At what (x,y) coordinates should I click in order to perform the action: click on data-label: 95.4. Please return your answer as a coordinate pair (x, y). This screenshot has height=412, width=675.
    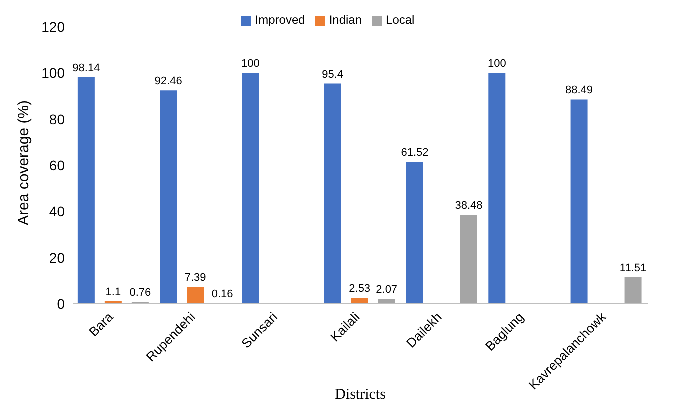
    Looking at the image, I should click on (333, 74).